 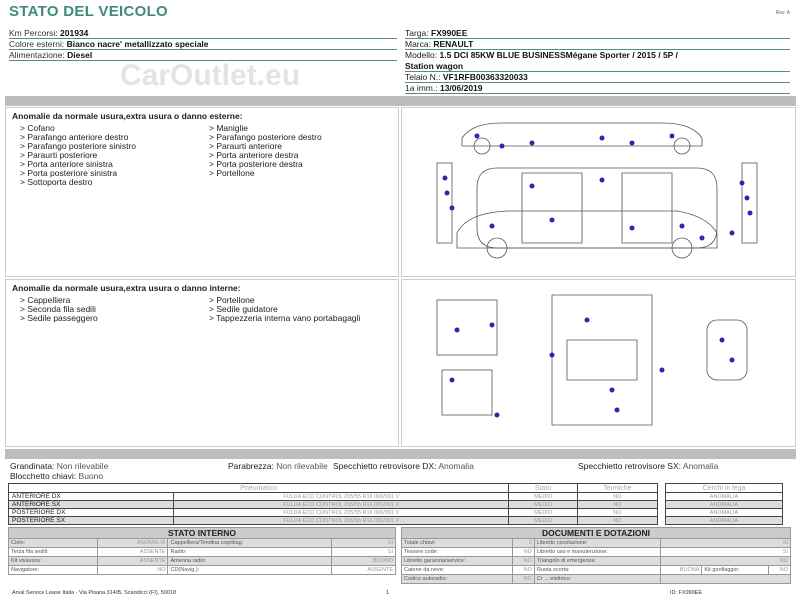 What do you see at coordinates (202, 533) in the screenshot?
I see `section-title: STATO INTERNO` at bounding box center [202, 533].